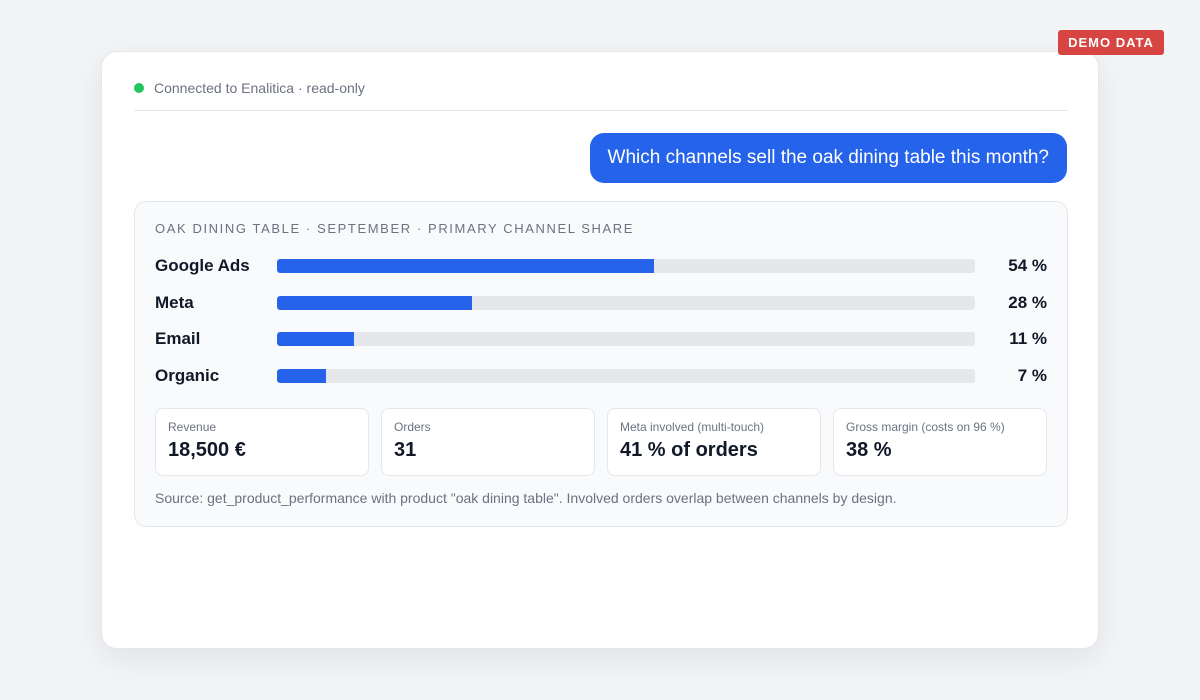 The image size is (1200, 700). I want to click on stat-value: 41 % of orders, so click(689, 450).